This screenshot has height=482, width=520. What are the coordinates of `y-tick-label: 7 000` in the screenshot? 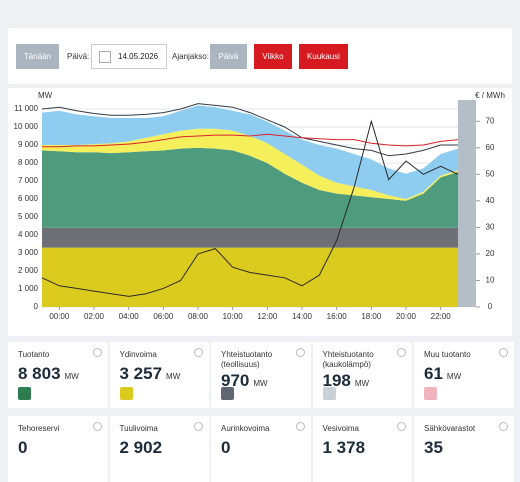 It's located at (28, 180).